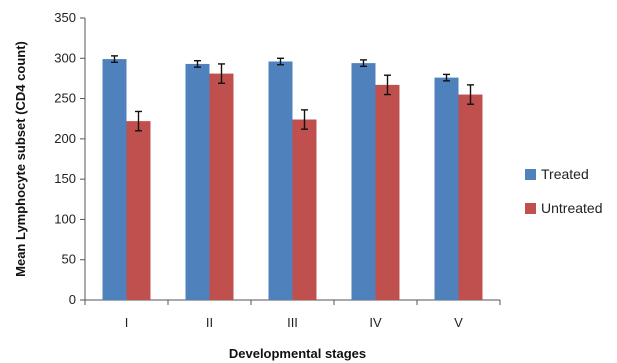  I want to click on y-tick-label: 100, so click(65, 218).